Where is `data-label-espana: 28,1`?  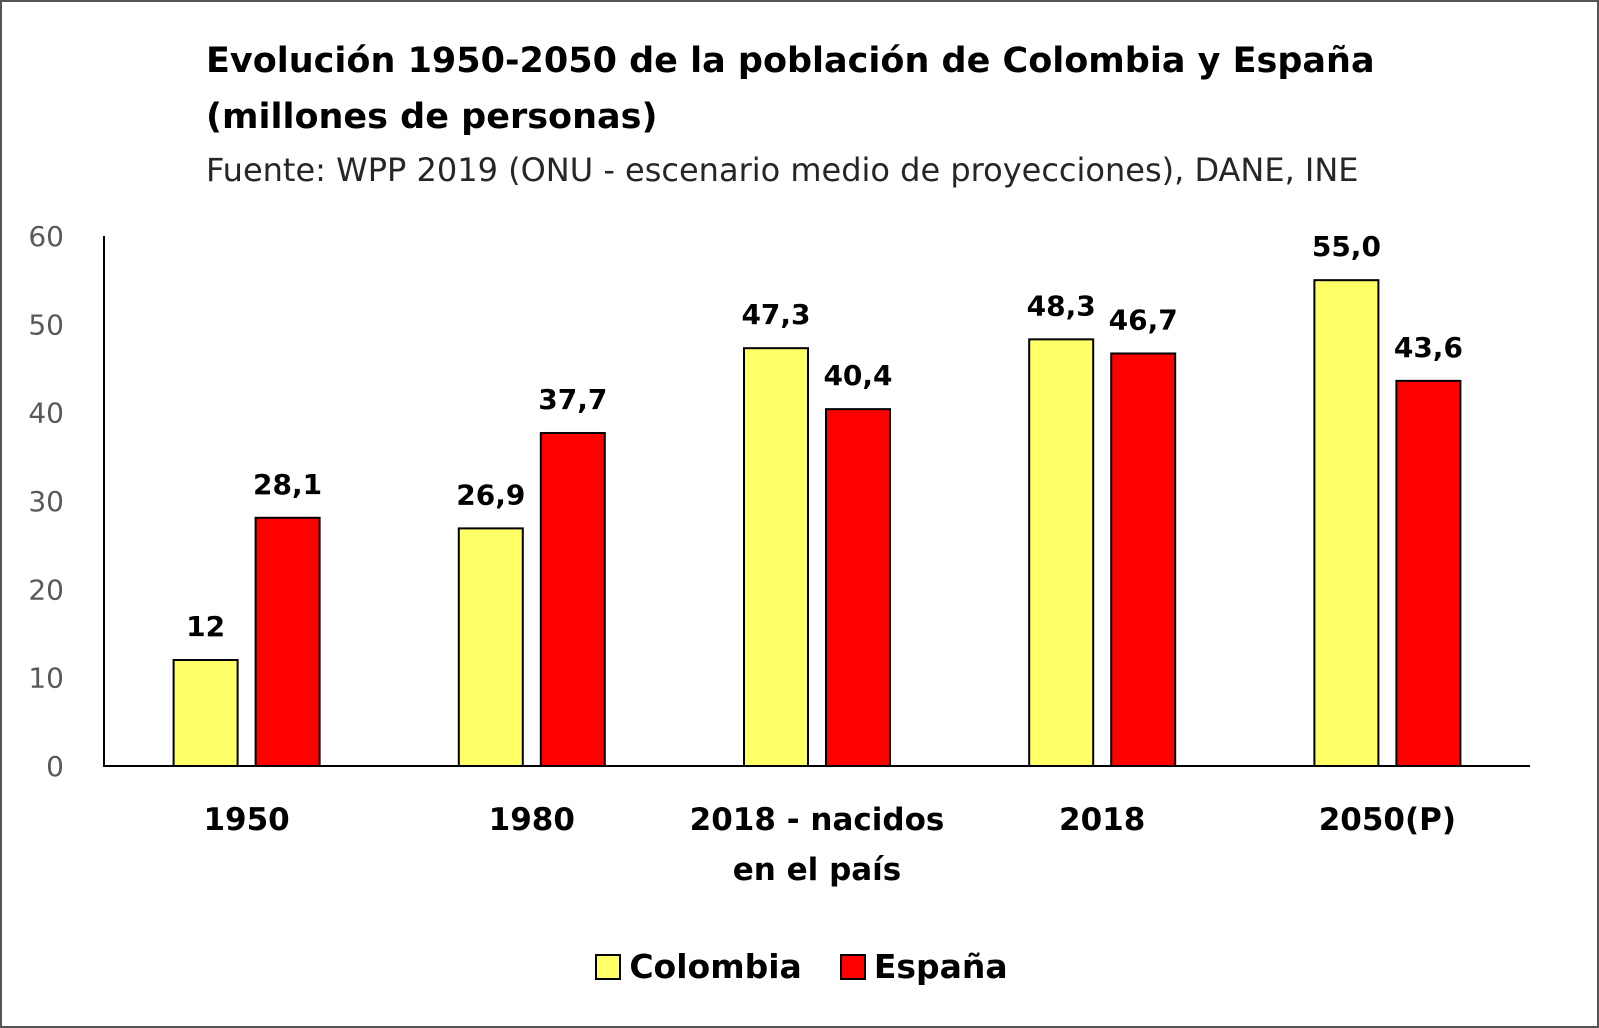 data-label-espana: 28,1 is located at coordinates (287, 484).